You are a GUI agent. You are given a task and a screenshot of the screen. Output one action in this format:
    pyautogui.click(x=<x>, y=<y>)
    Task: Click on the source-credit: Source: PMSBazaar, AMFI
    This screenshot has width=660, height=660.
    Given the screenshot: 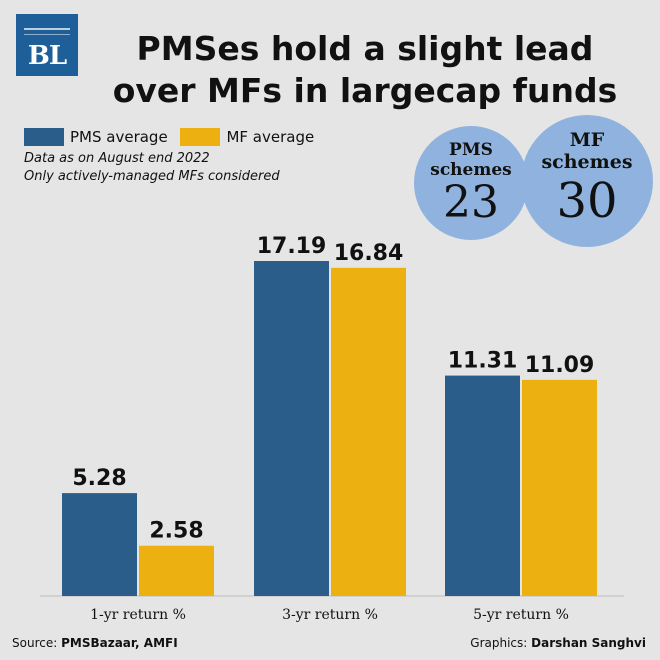 What is the action you would take?
    pyautogui.click(x=95, y=643)
    